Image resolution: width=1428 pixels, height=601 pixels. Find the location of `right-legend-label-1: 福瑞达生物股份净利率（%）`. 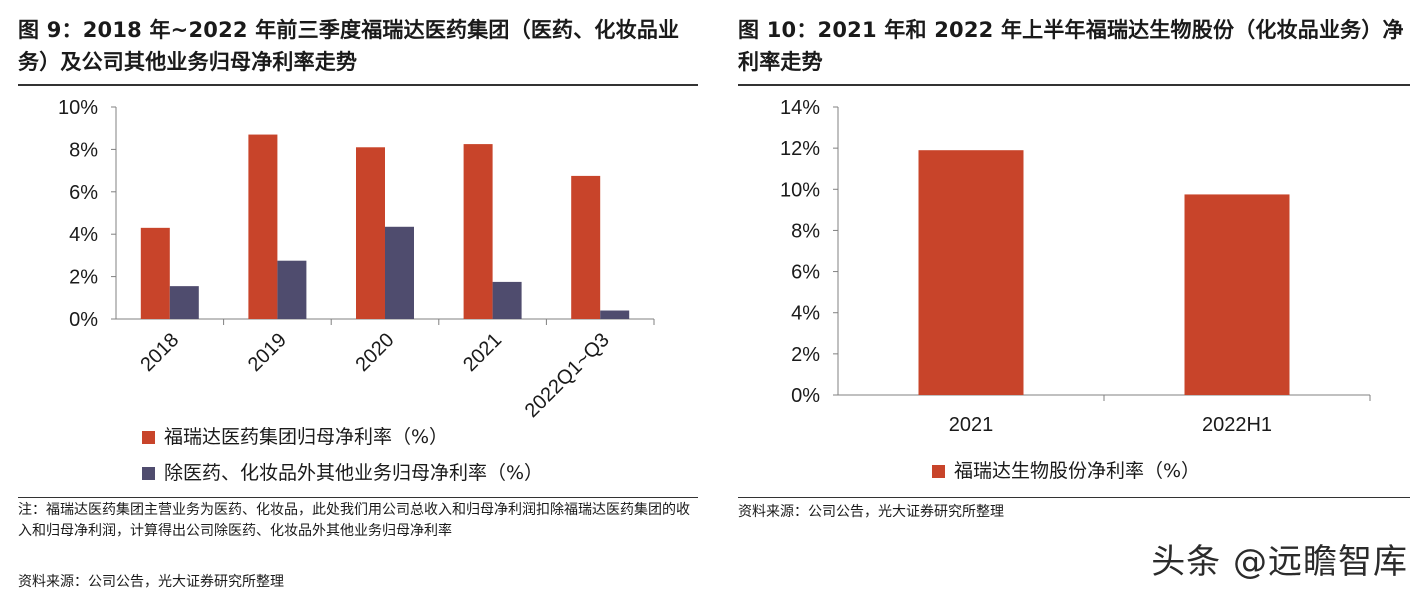

right-legend-label-1: 福瑞达生物股份净利率（%） is located at coordinates (1077, 471).